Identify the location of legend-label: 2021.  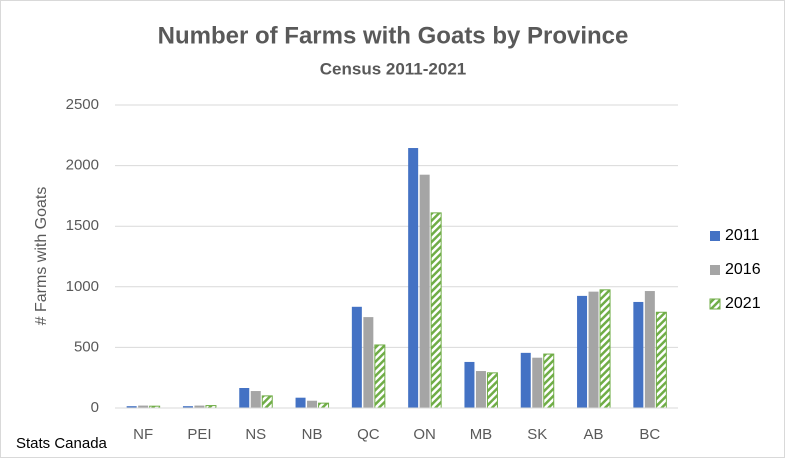
(743, 303).